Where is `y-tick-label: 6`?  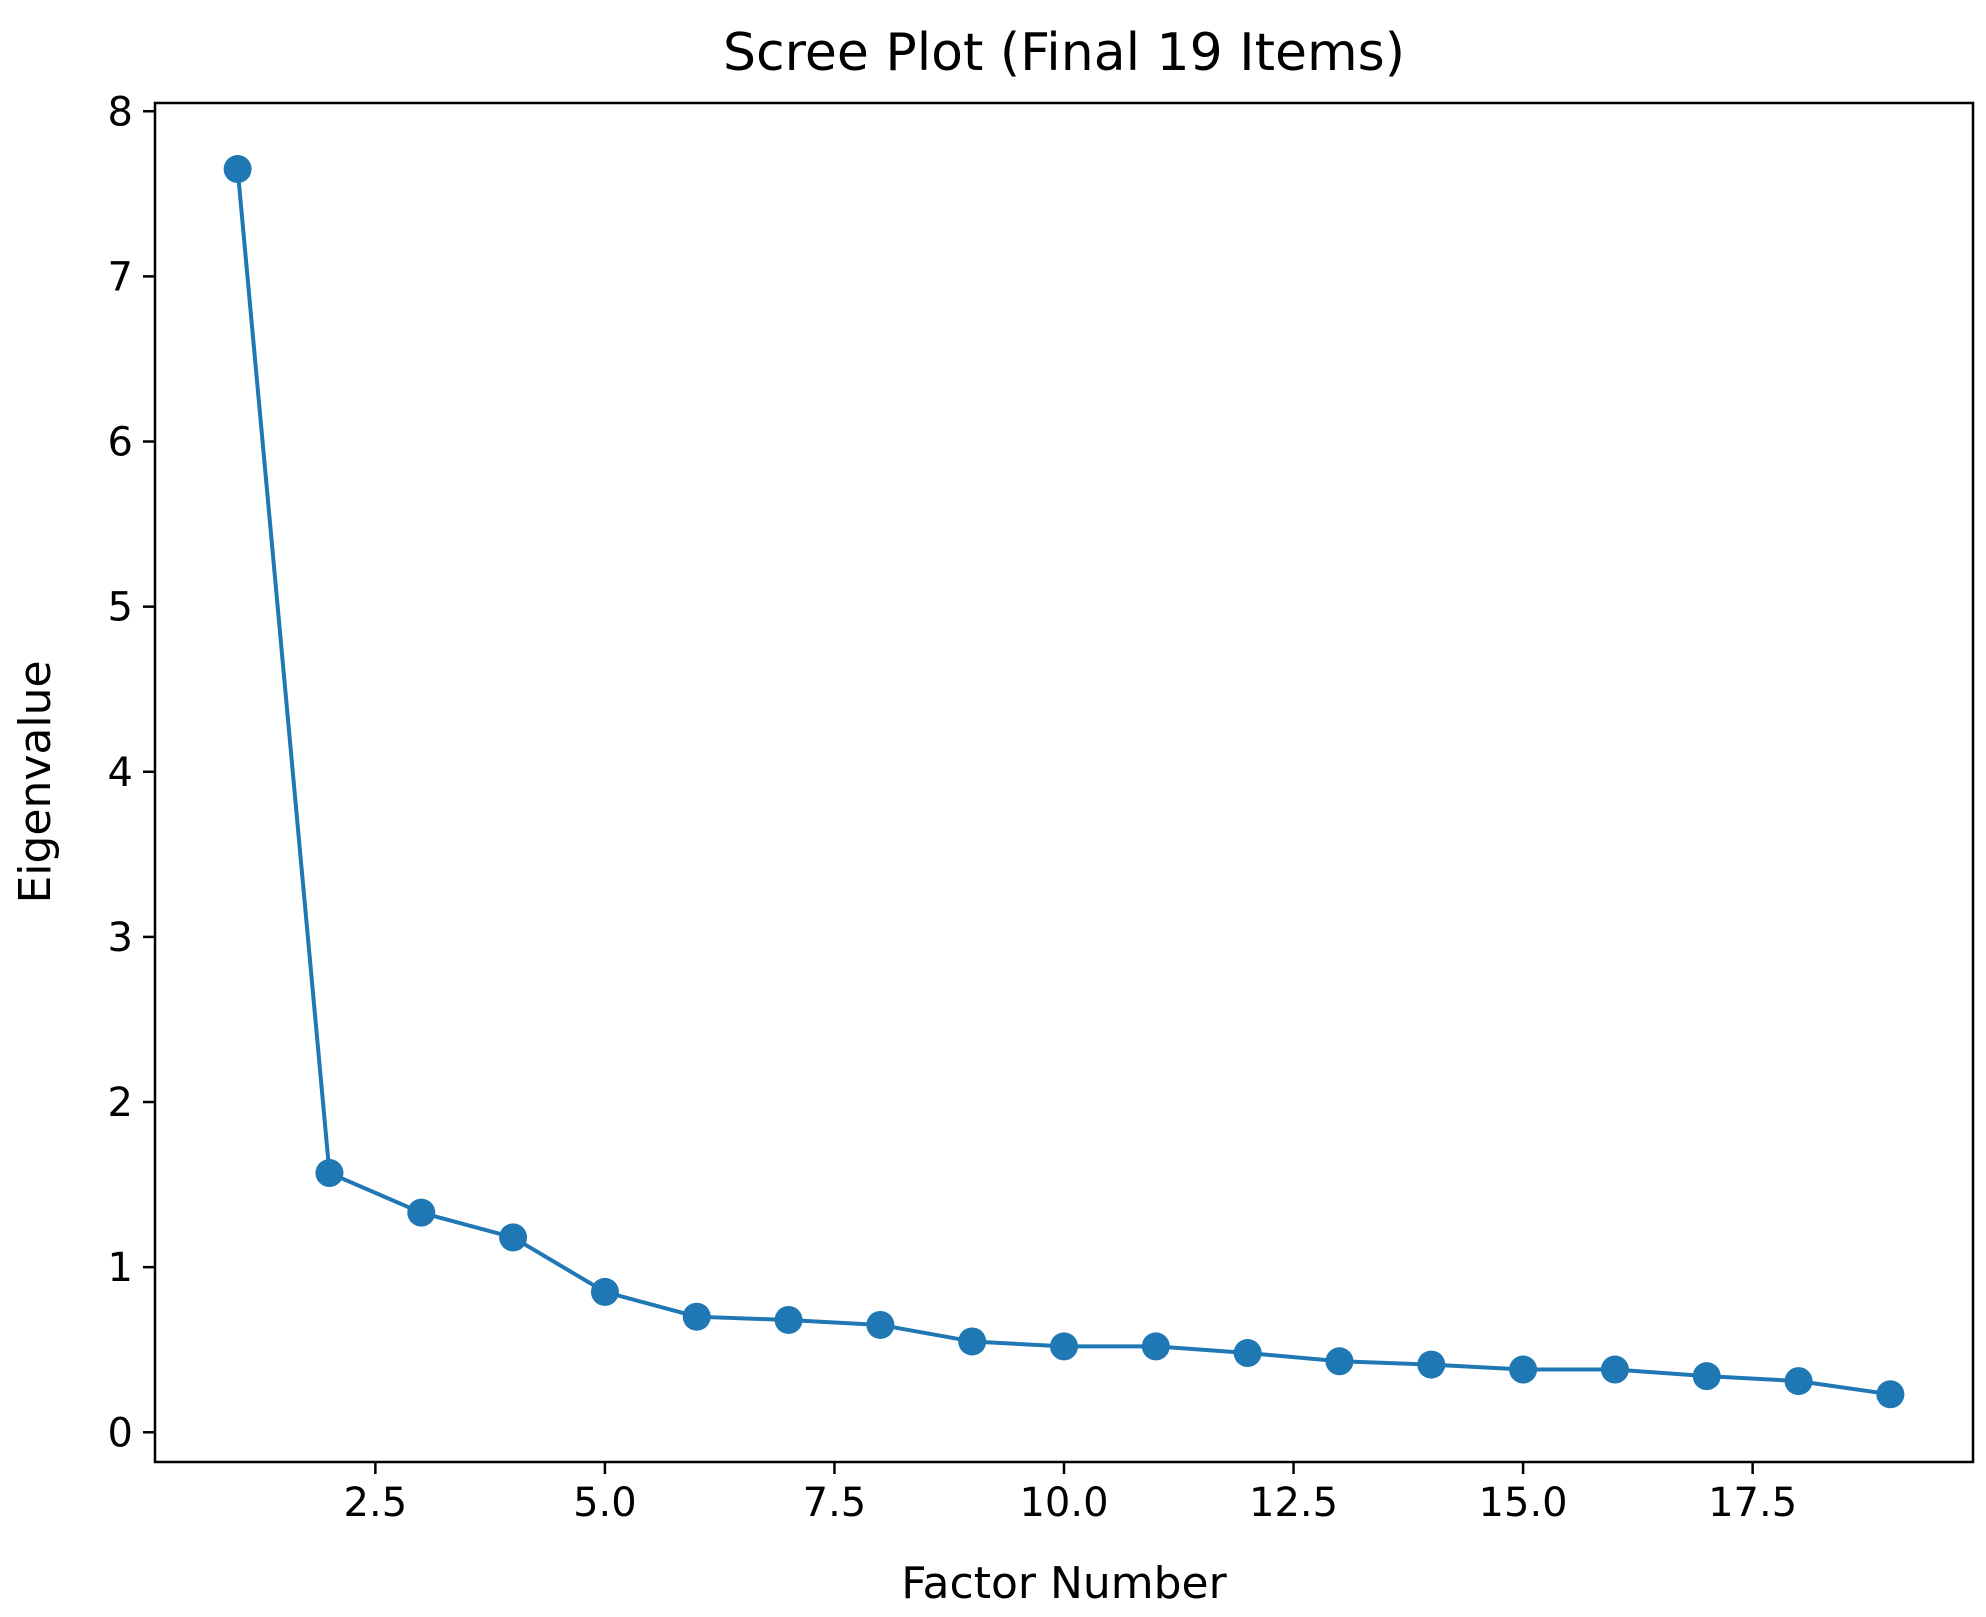 y-tick-label: 6 is located at coordinates (120, 443).